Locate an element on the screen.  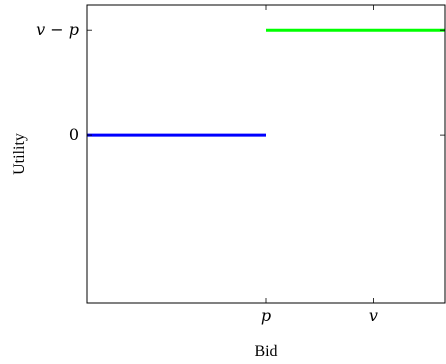
x-axis-label: Bid is located at coordinates (265, 351).